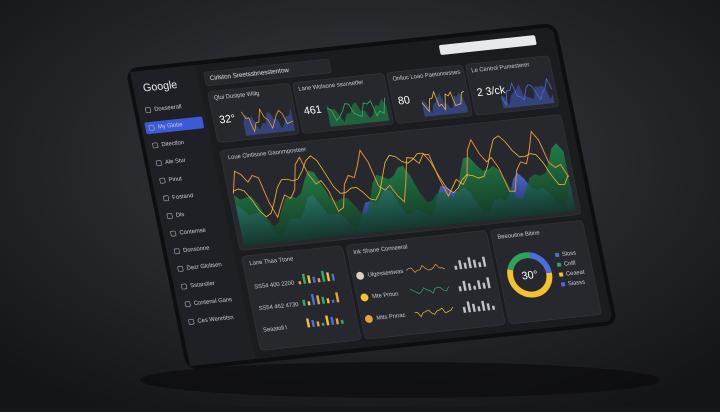  I want to click on donut-value: 30°, so click(530, 276).